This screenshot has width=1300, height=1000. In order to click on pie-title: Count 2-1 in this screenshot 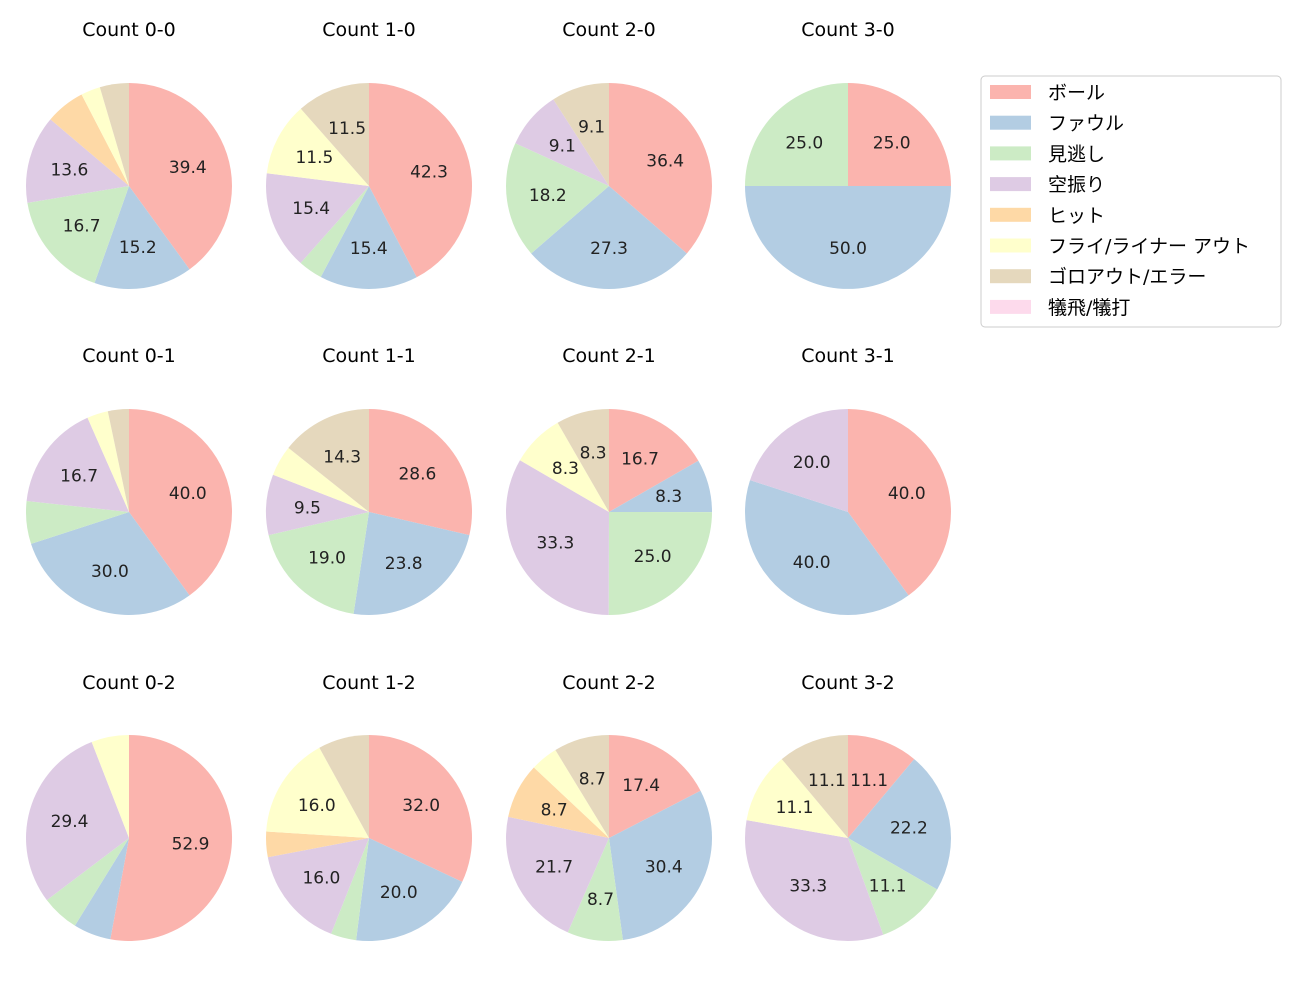, I will do `click(609, 356)`.